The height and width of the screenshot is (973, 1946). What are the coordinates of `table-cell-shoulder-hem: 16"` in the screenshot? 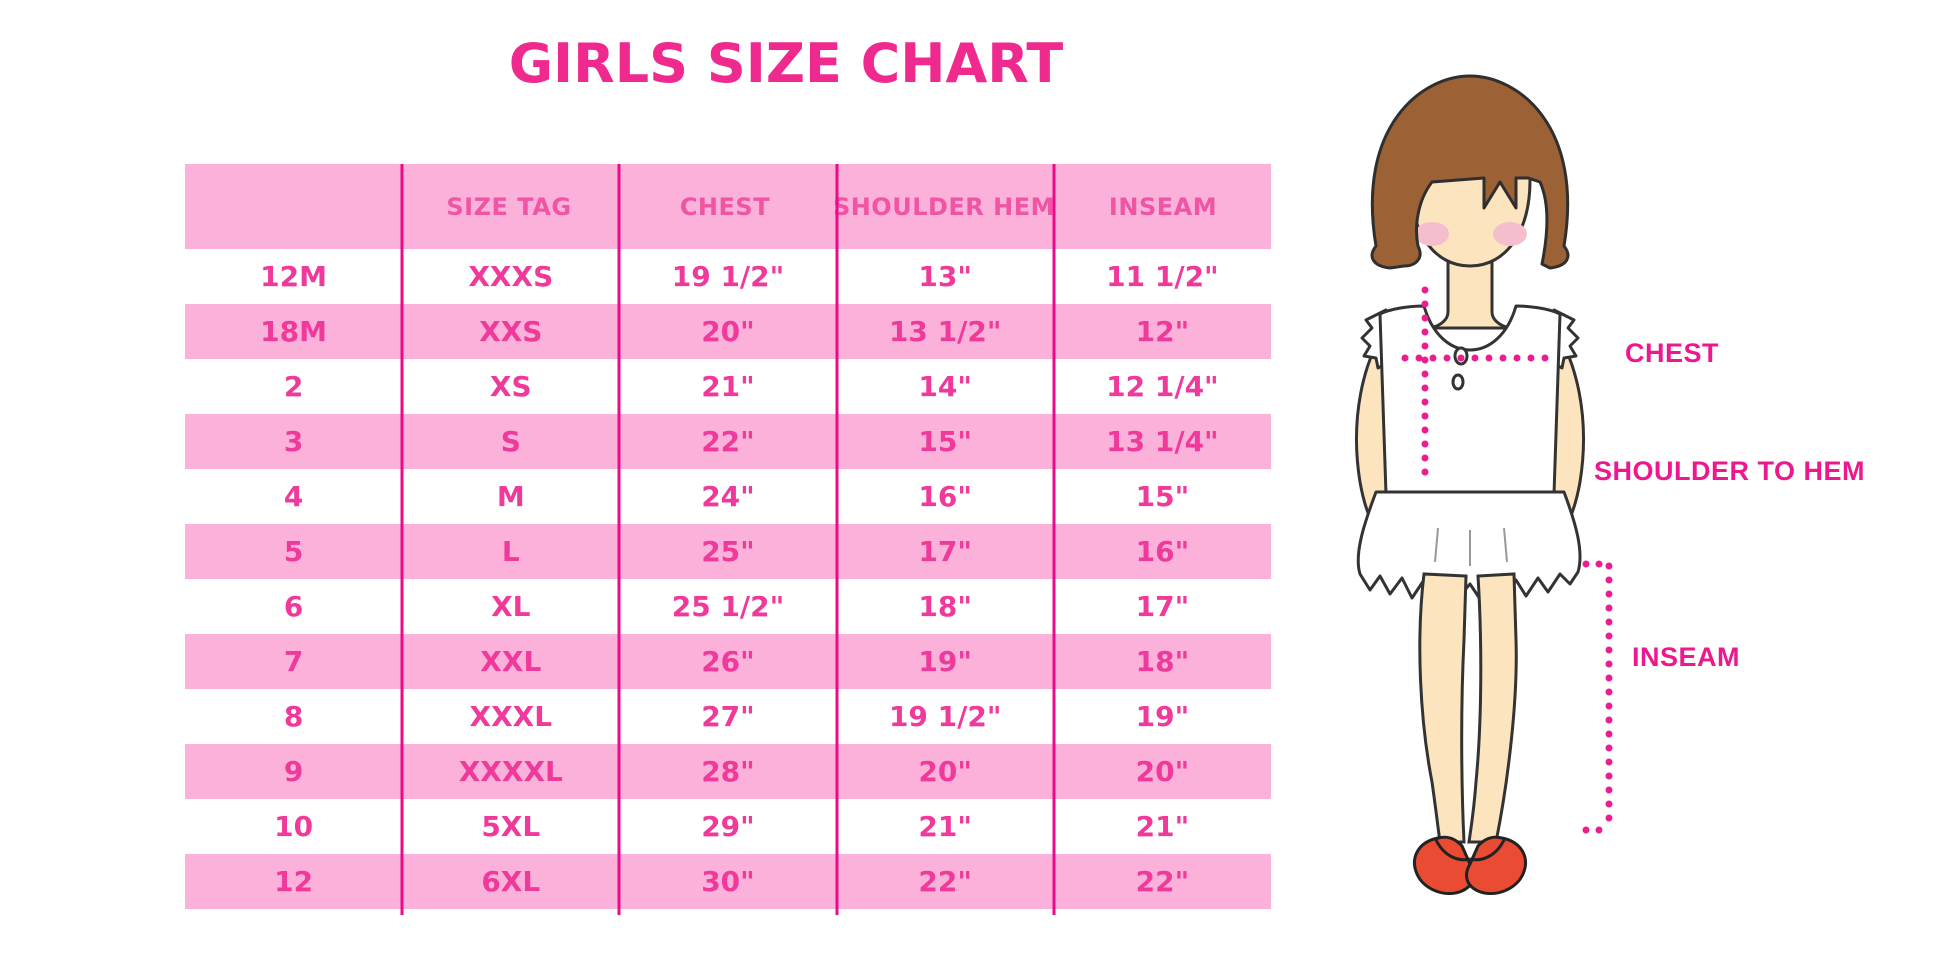 It's located at (945, 496).